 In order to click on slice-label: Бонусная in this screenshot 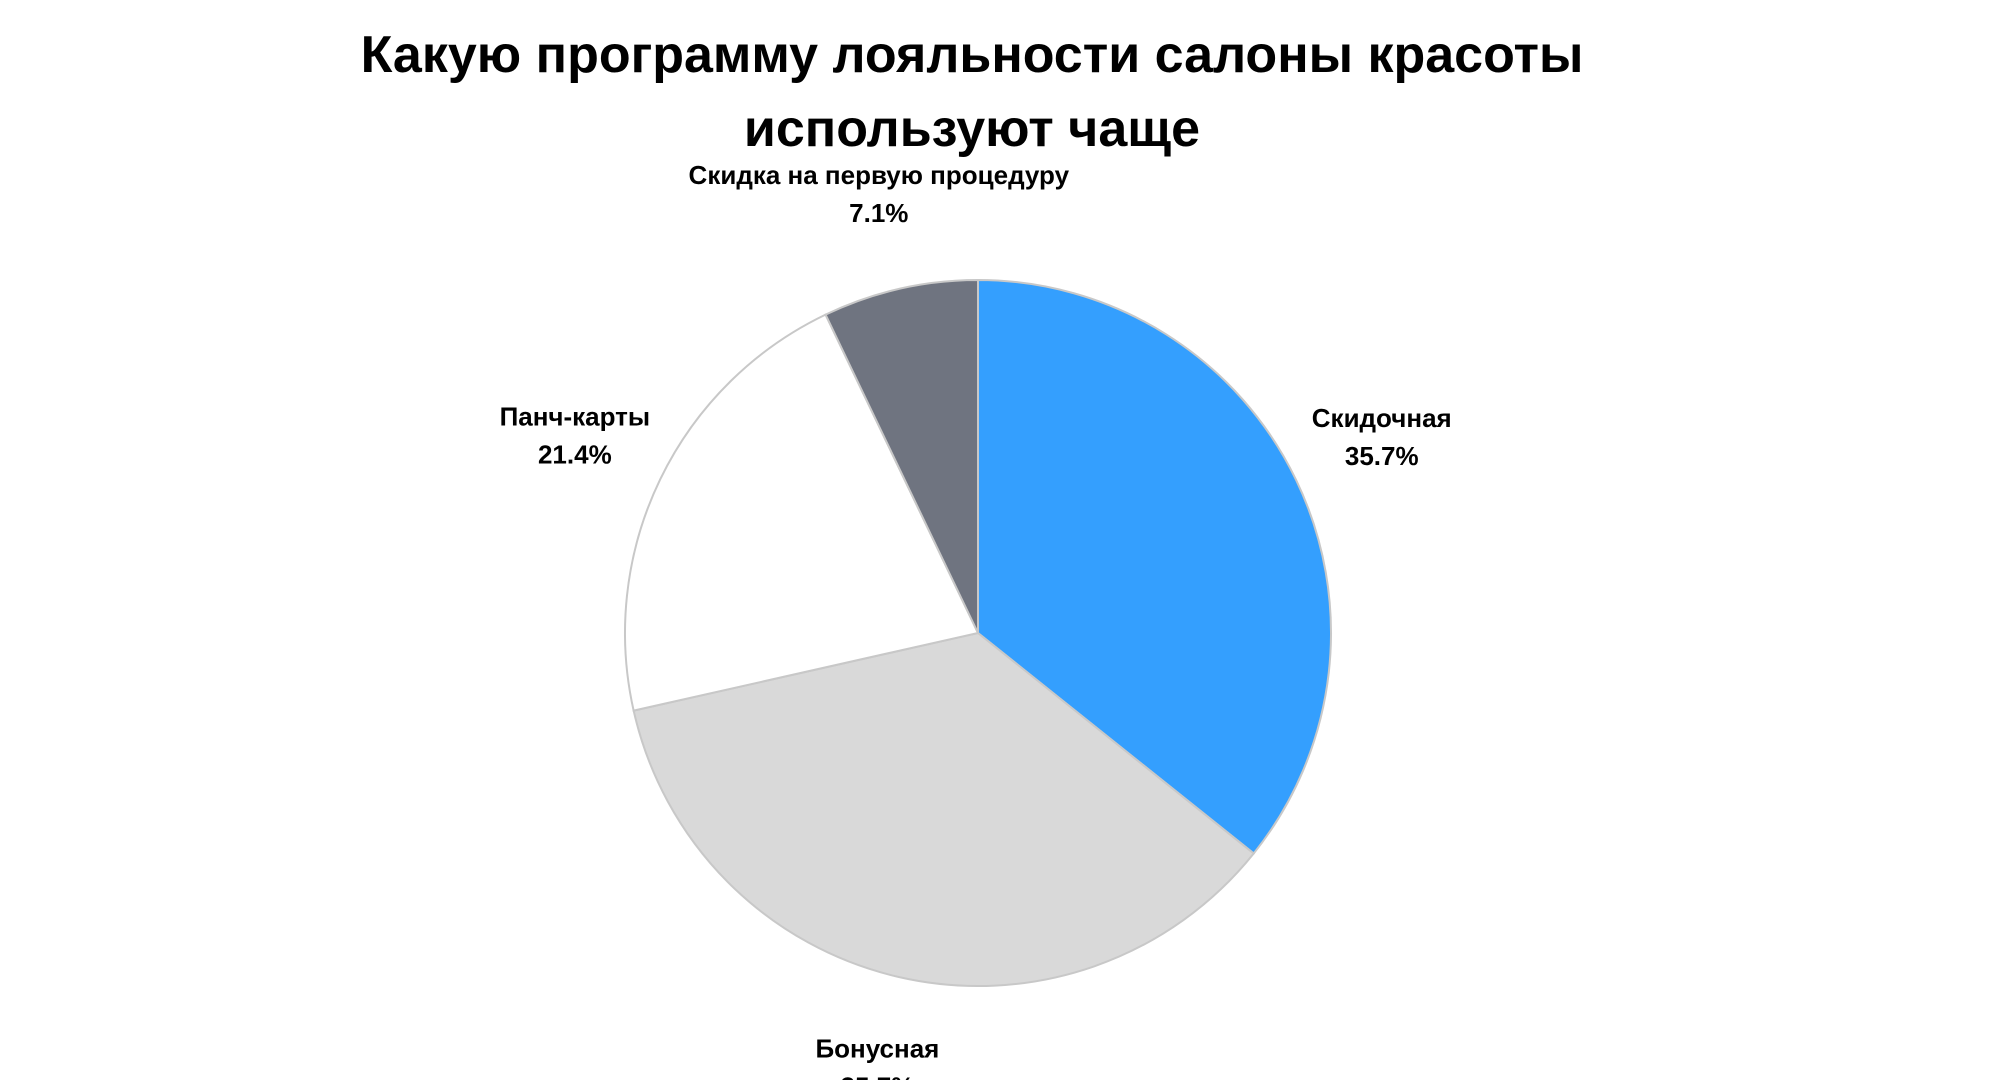, I will do `click(877, 1048)`.